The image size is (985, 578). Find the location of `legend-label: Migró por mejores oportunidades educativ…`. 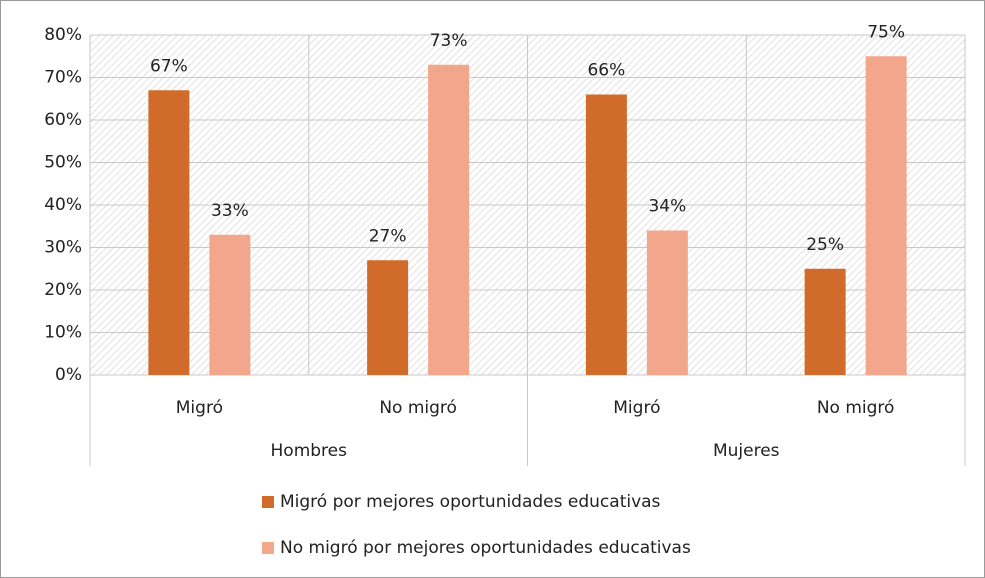

legend-label: Migró por mejores oportunidades educativ… is located at coordinates (470, 502).